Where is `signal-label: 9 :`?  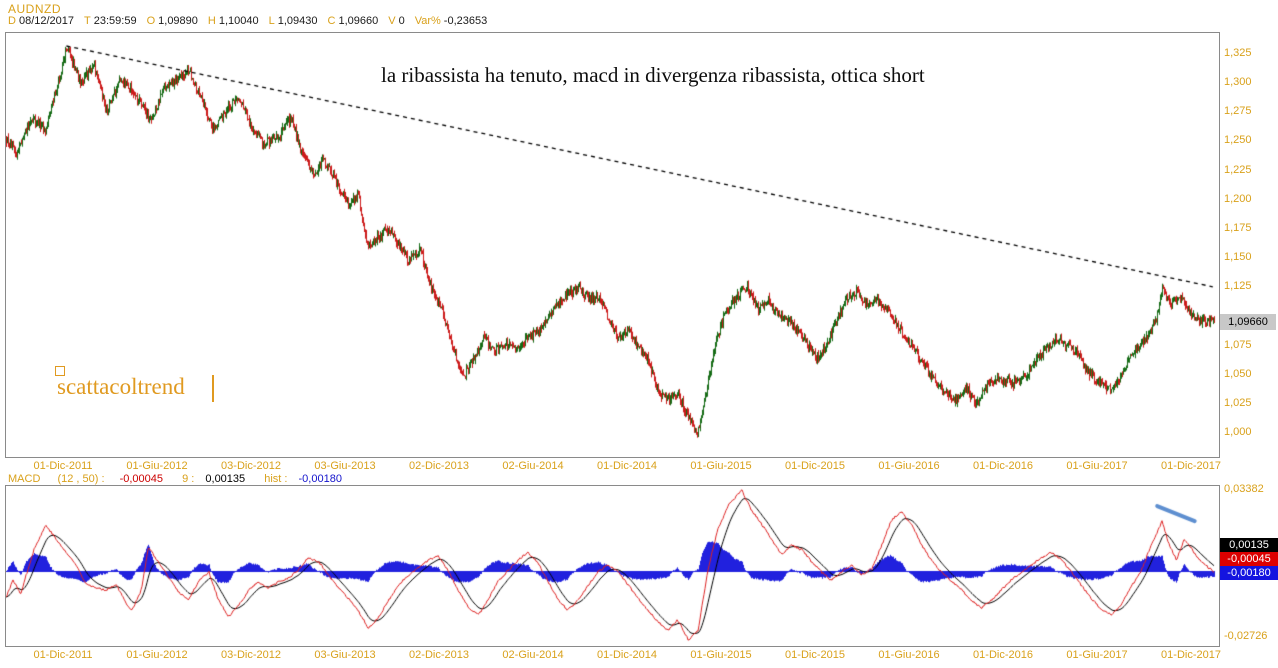
signal-label: 9 : is located at coordinates (188, 479).